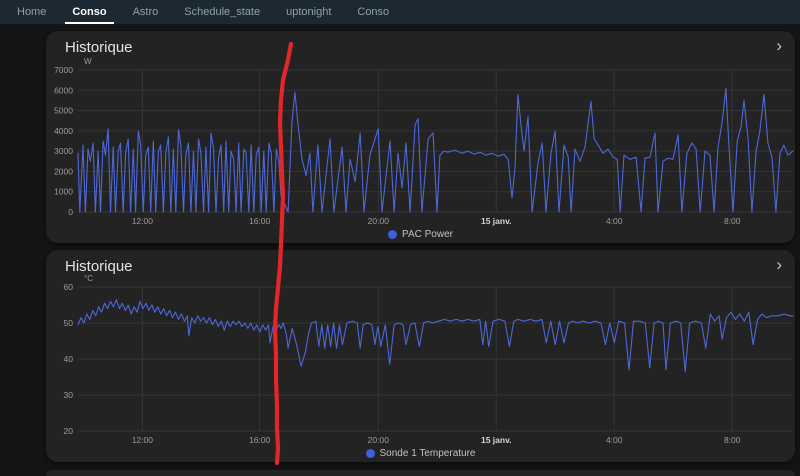  I want to click on svg-text: W, so click(88, 61).